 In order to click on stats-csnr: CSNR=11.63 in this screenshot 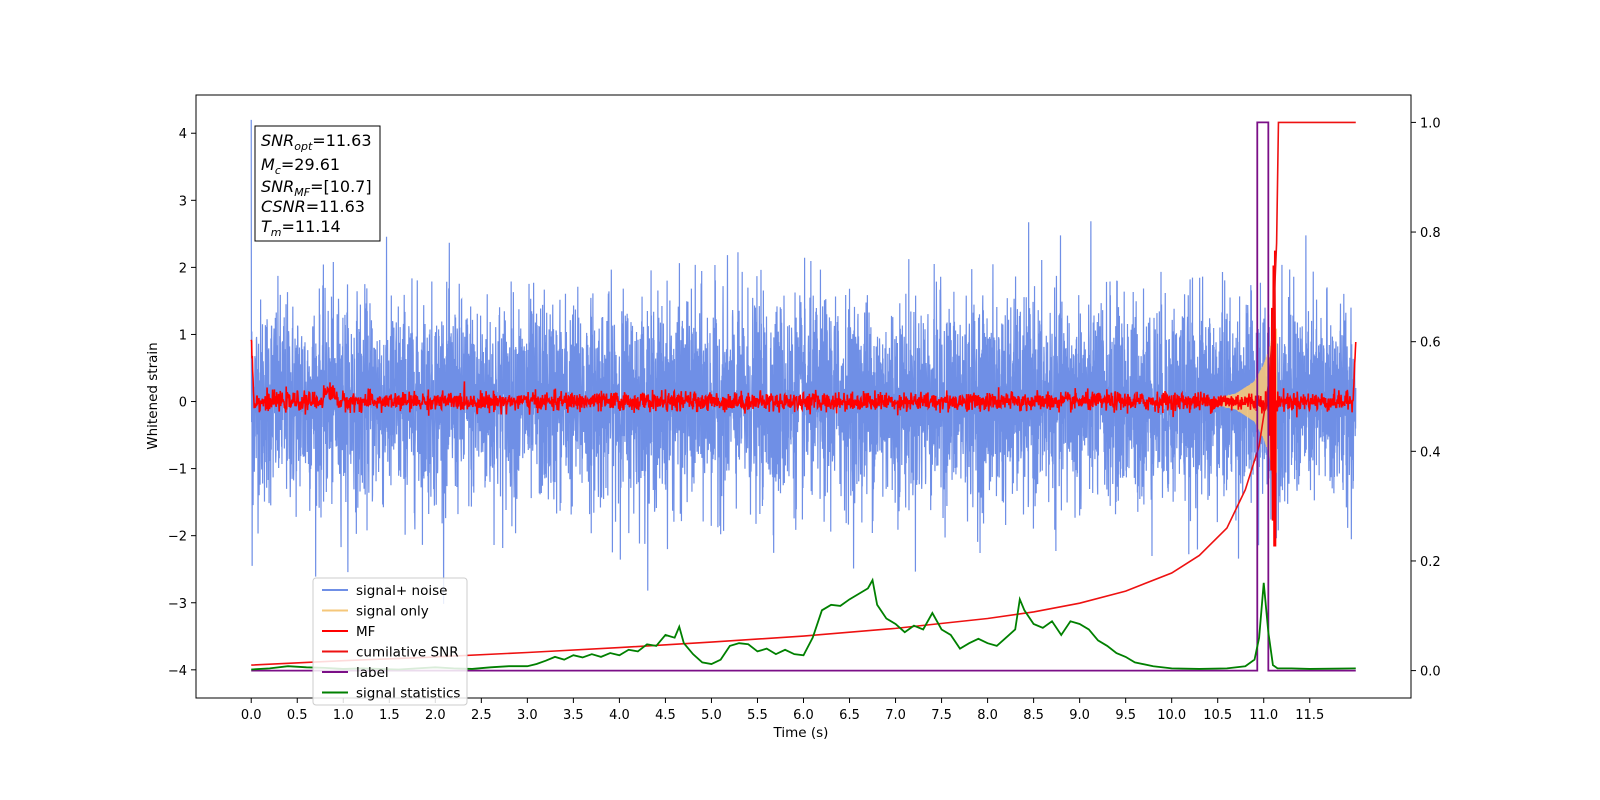, I will do `click(313, 206)`.